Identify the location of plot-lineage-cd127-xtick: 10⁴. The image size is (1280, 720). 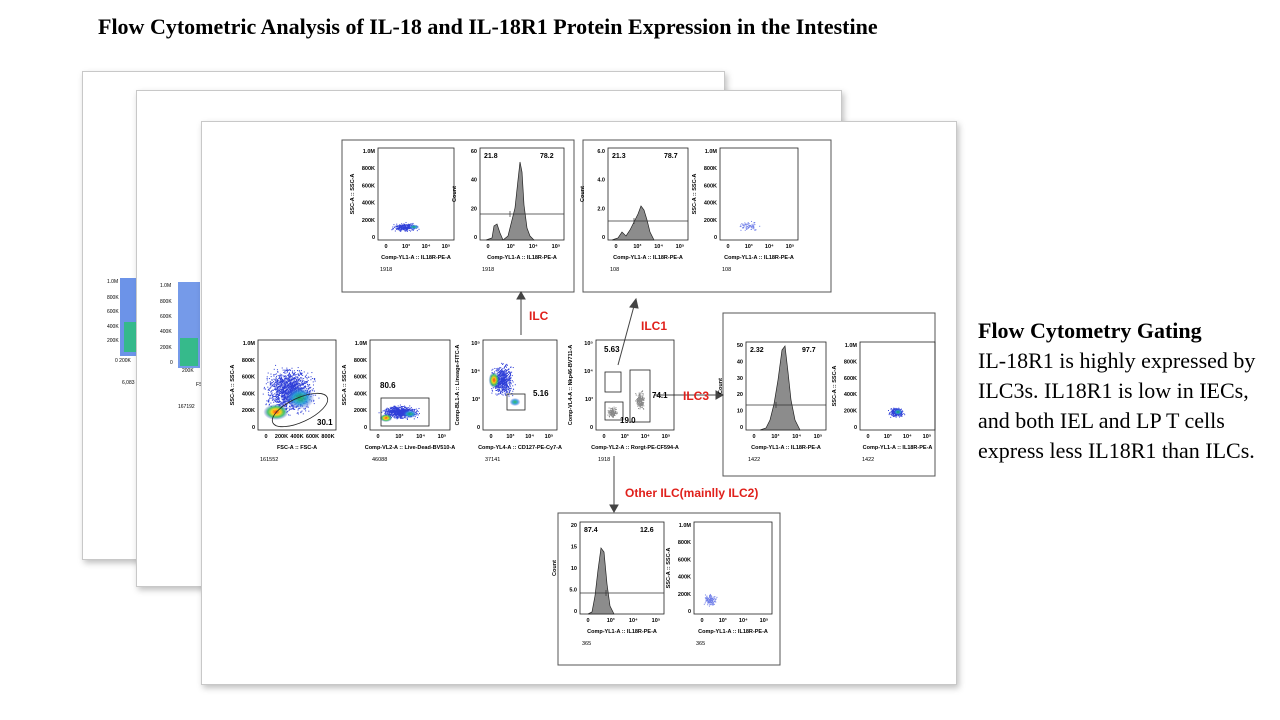
(529, 437).